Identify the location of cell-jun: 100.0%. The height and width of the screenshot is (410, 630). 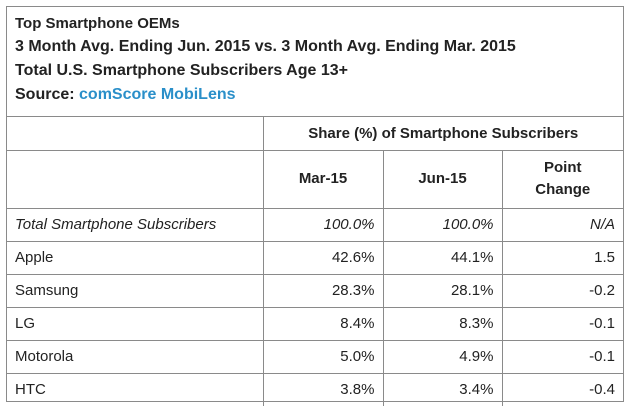
(442, 224).